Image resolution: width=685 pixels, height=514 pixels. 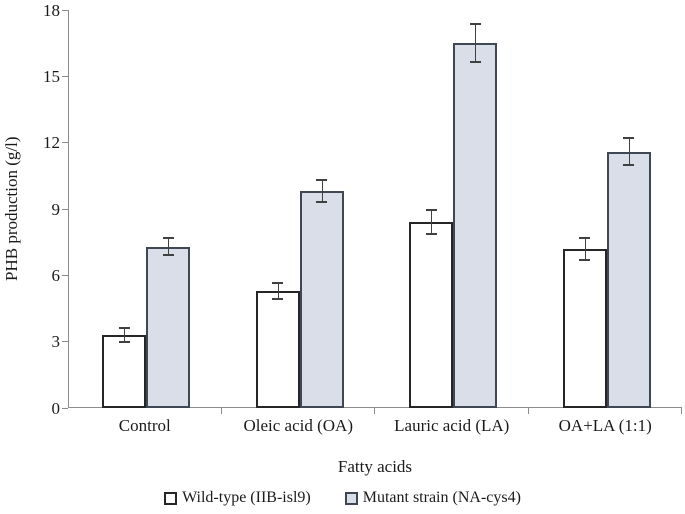 What do you see at coordinates (51, 143) in the screenshot?
I see `y-tick-label: 12` at bounding box center [51, 143].